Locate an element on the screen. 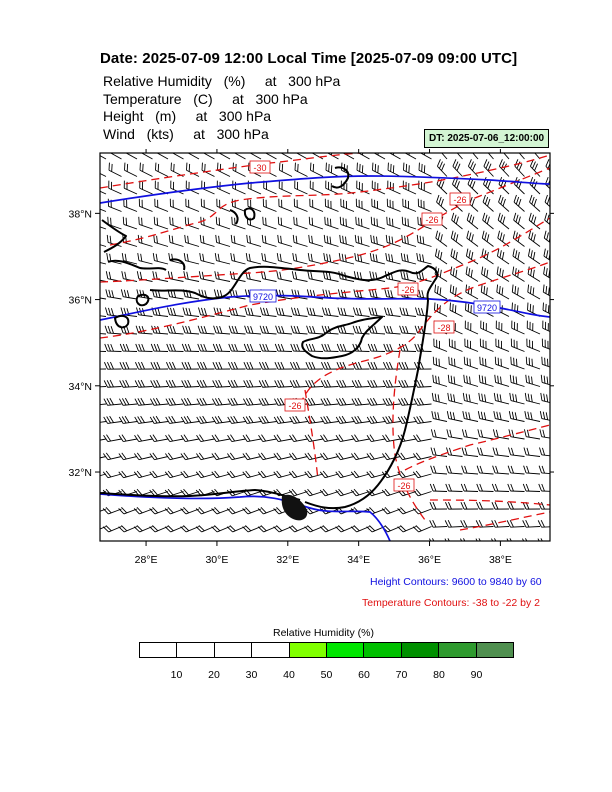 The width and height of the screenshot is (612, 792). height-label-box is located at coordinates (487, 307).